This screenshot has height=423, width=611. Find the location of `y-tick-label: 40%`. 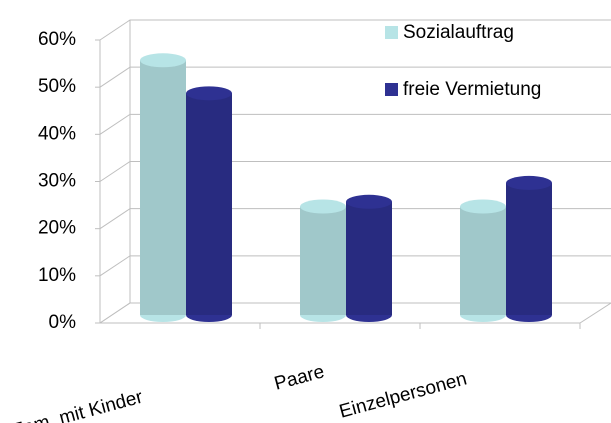

y-tick-label: 40% is located at coordinates (57, 133).